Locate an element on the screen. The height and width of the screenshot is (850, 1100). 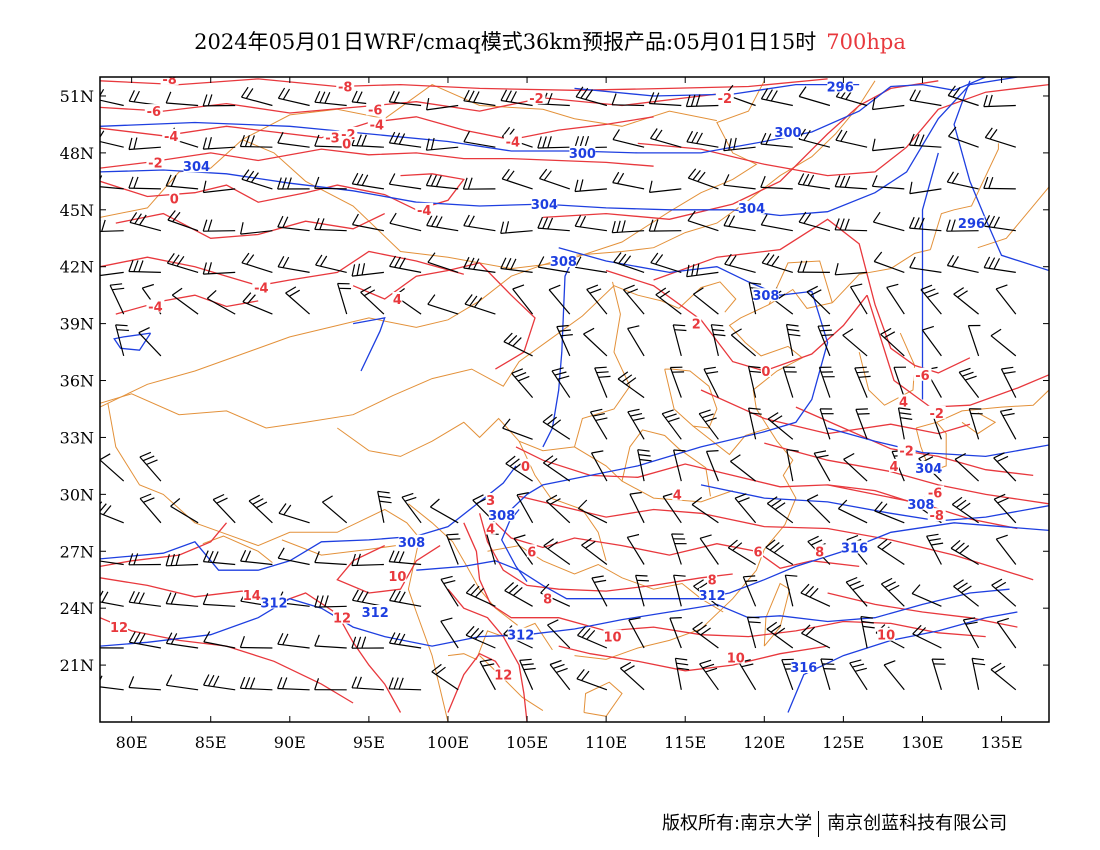
footer-owner: 版权所有:南京大学 is located at coordinates (737, 823).